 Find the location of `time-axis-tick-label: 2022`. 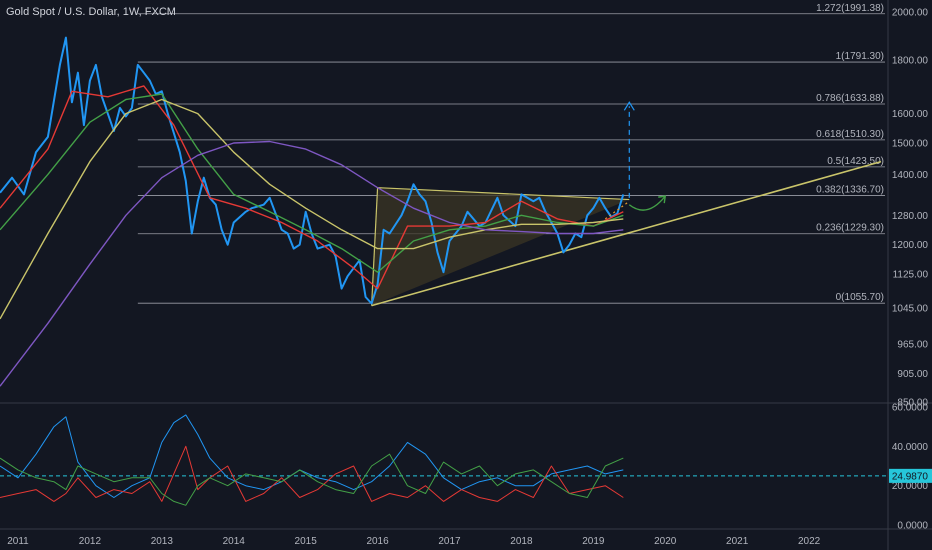

time-axis-tick-label: 2022 is located at coordinates (809, 541).